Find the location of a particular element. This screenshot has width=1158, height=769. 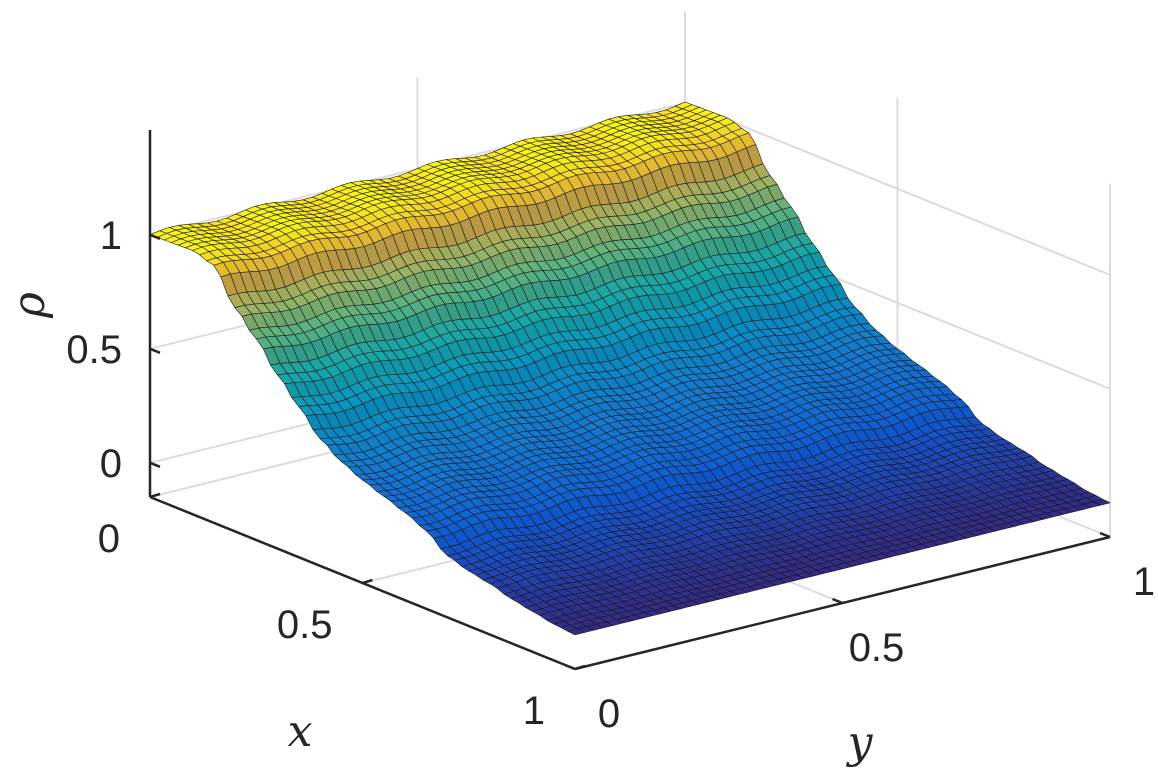

z-tick-label: 1 is located at coordinates (111, 236).